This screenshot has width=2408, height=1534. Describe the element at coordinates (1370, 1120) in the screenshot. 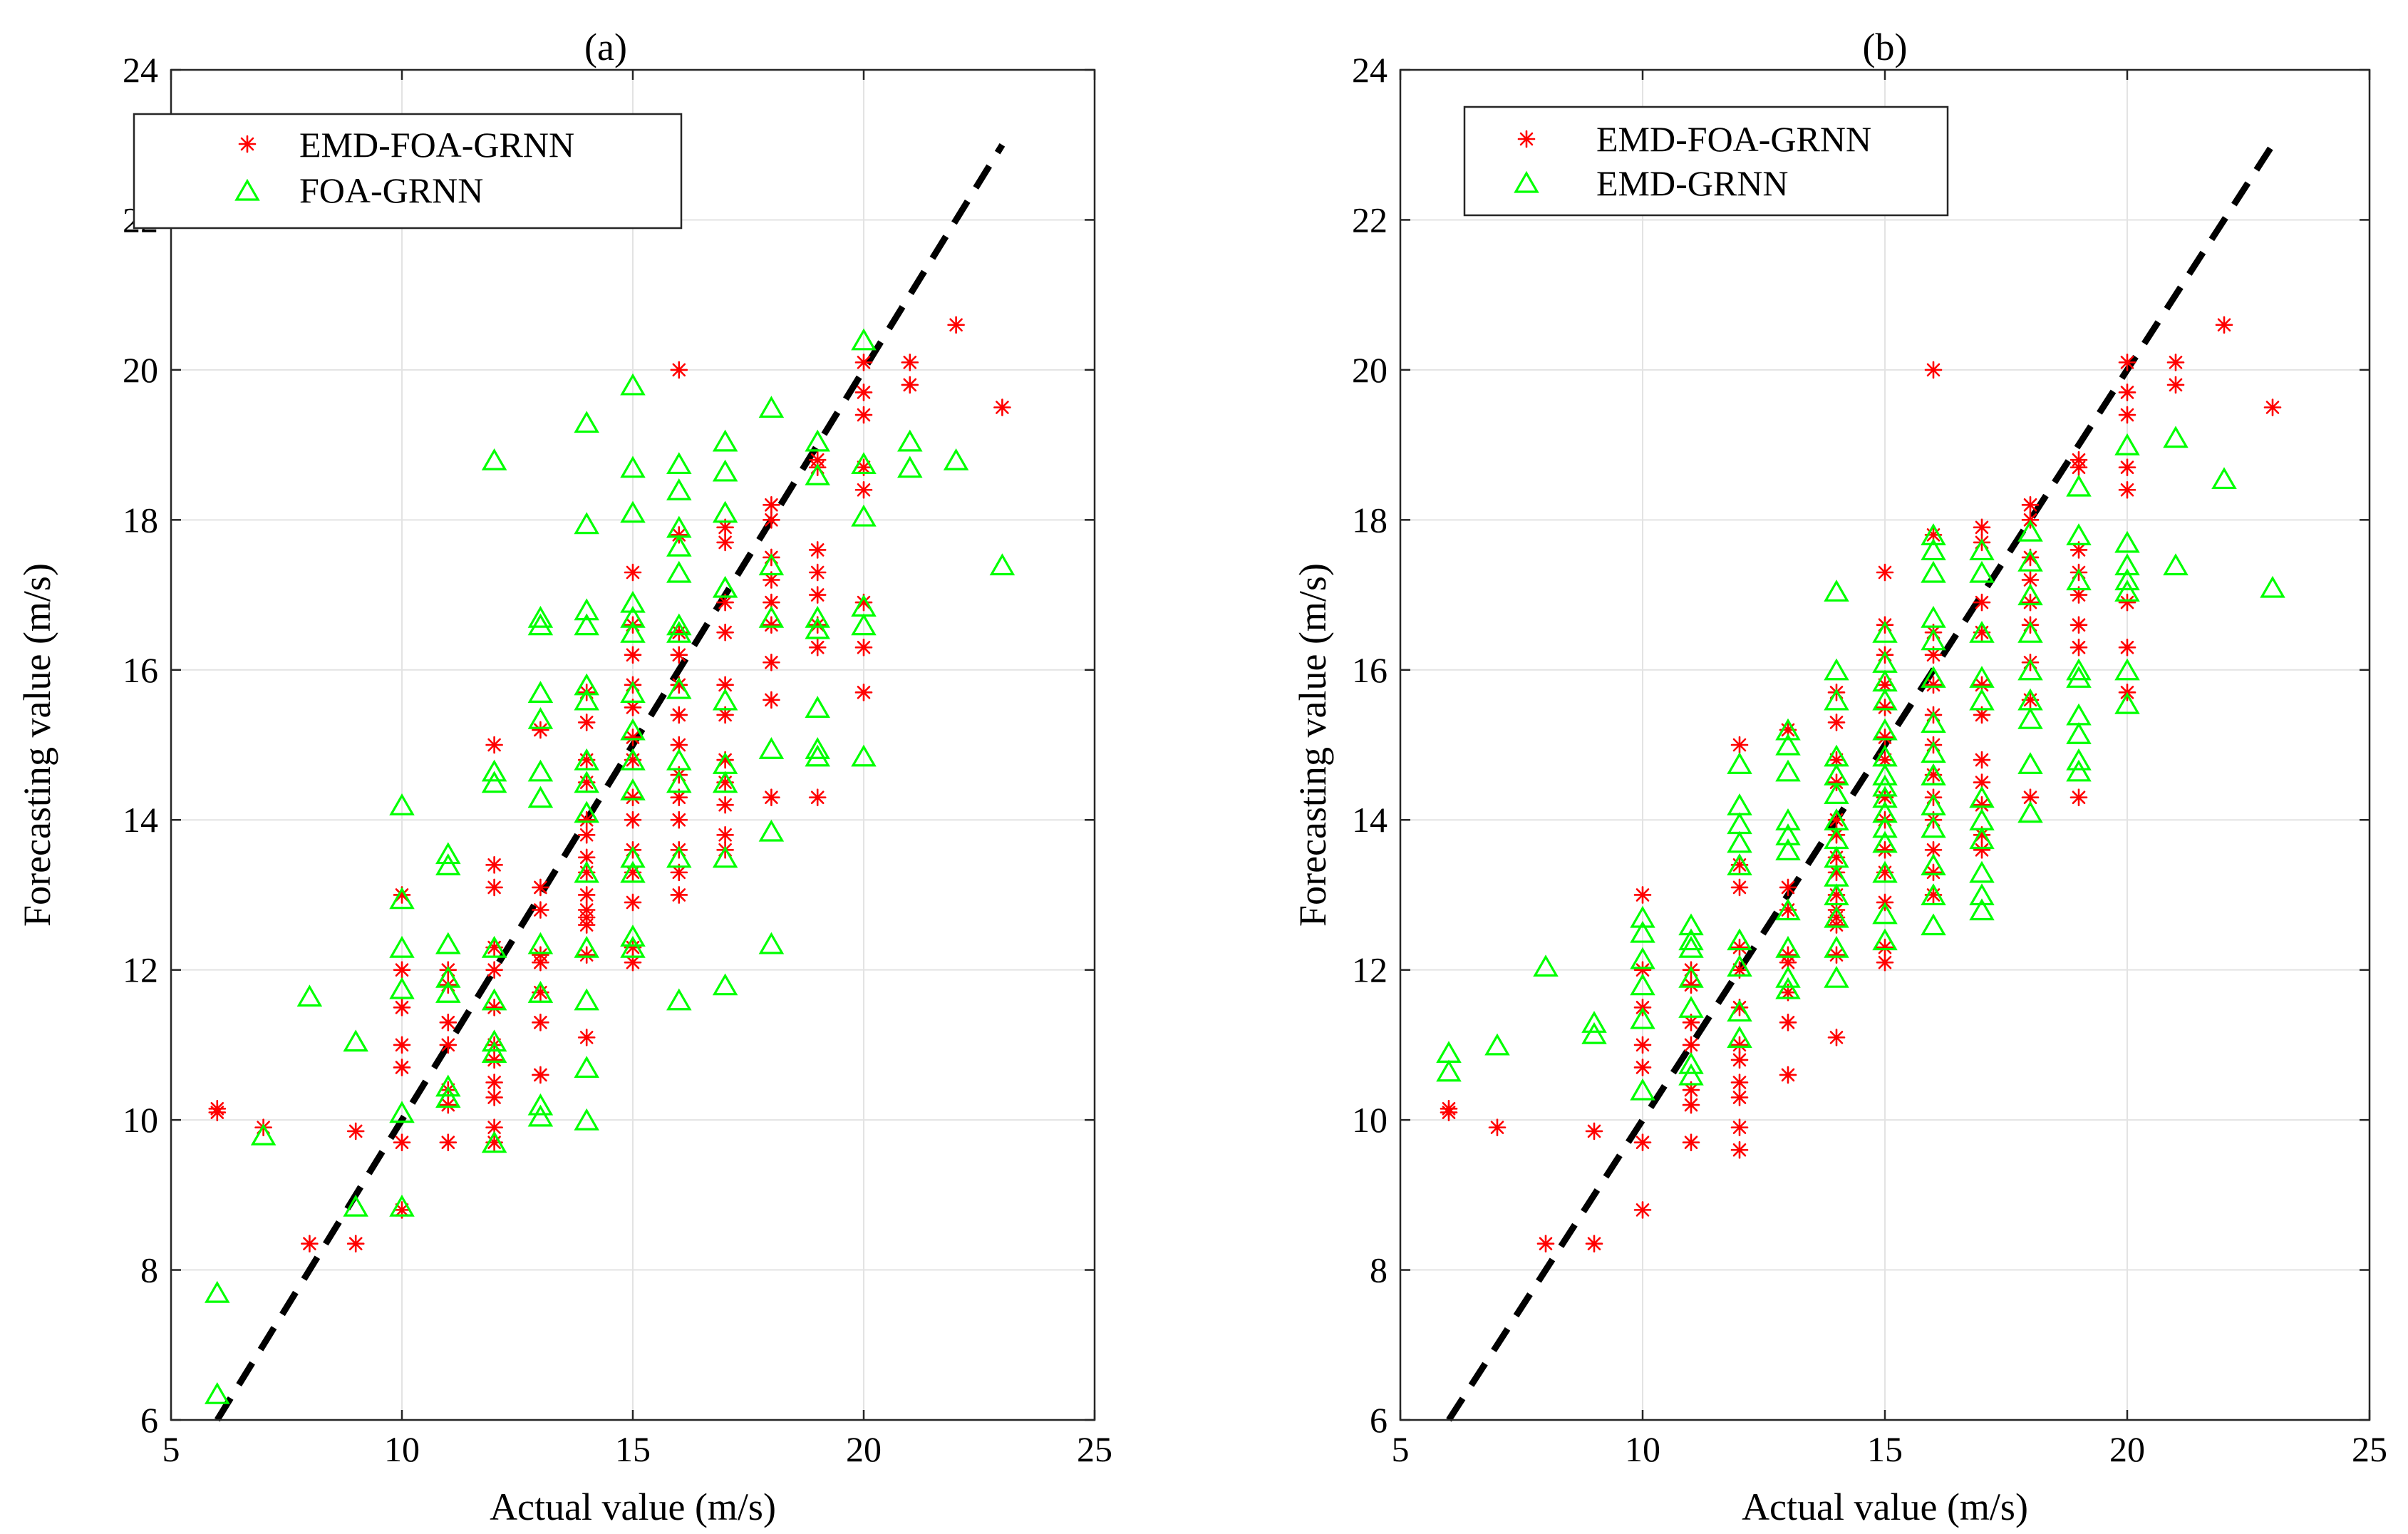

I see `panel-b-ytick-label: 10` at that location.